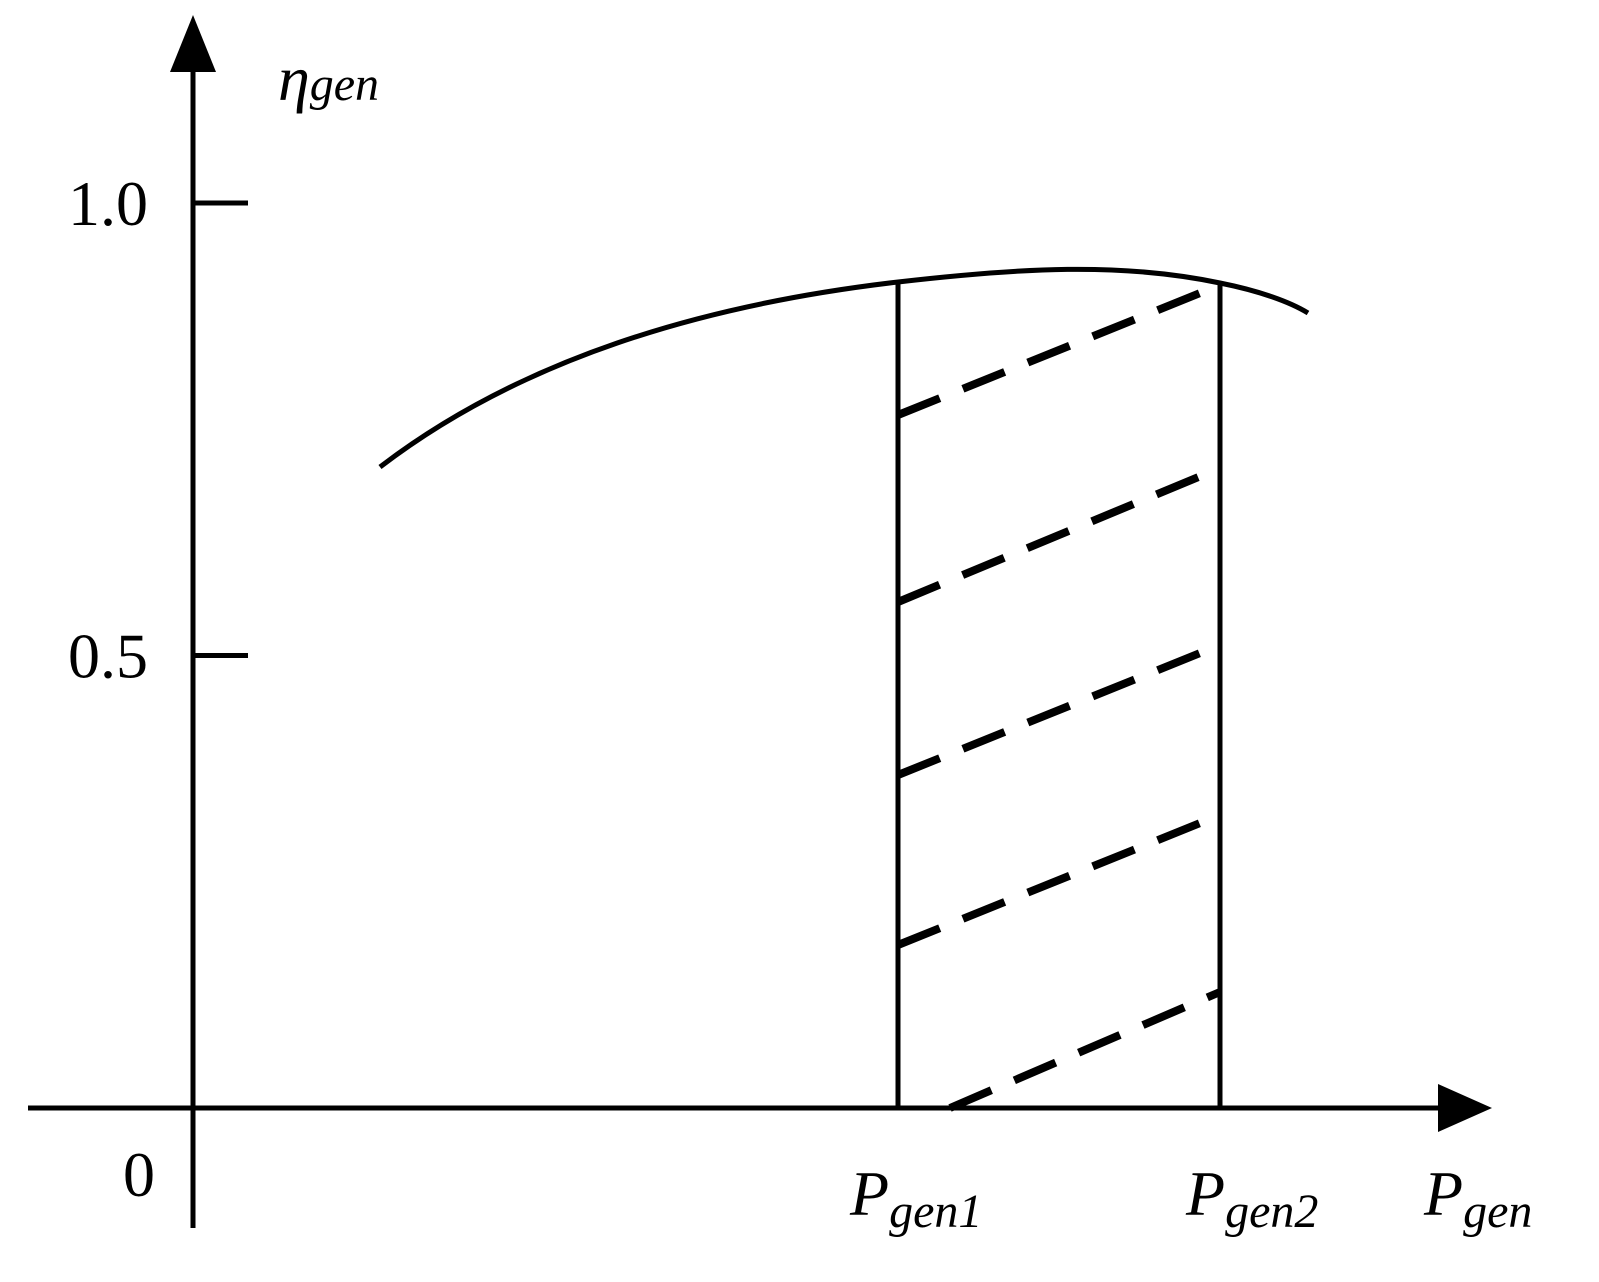  I want to click on marker-label: Pgen1, so click(915, 1198).